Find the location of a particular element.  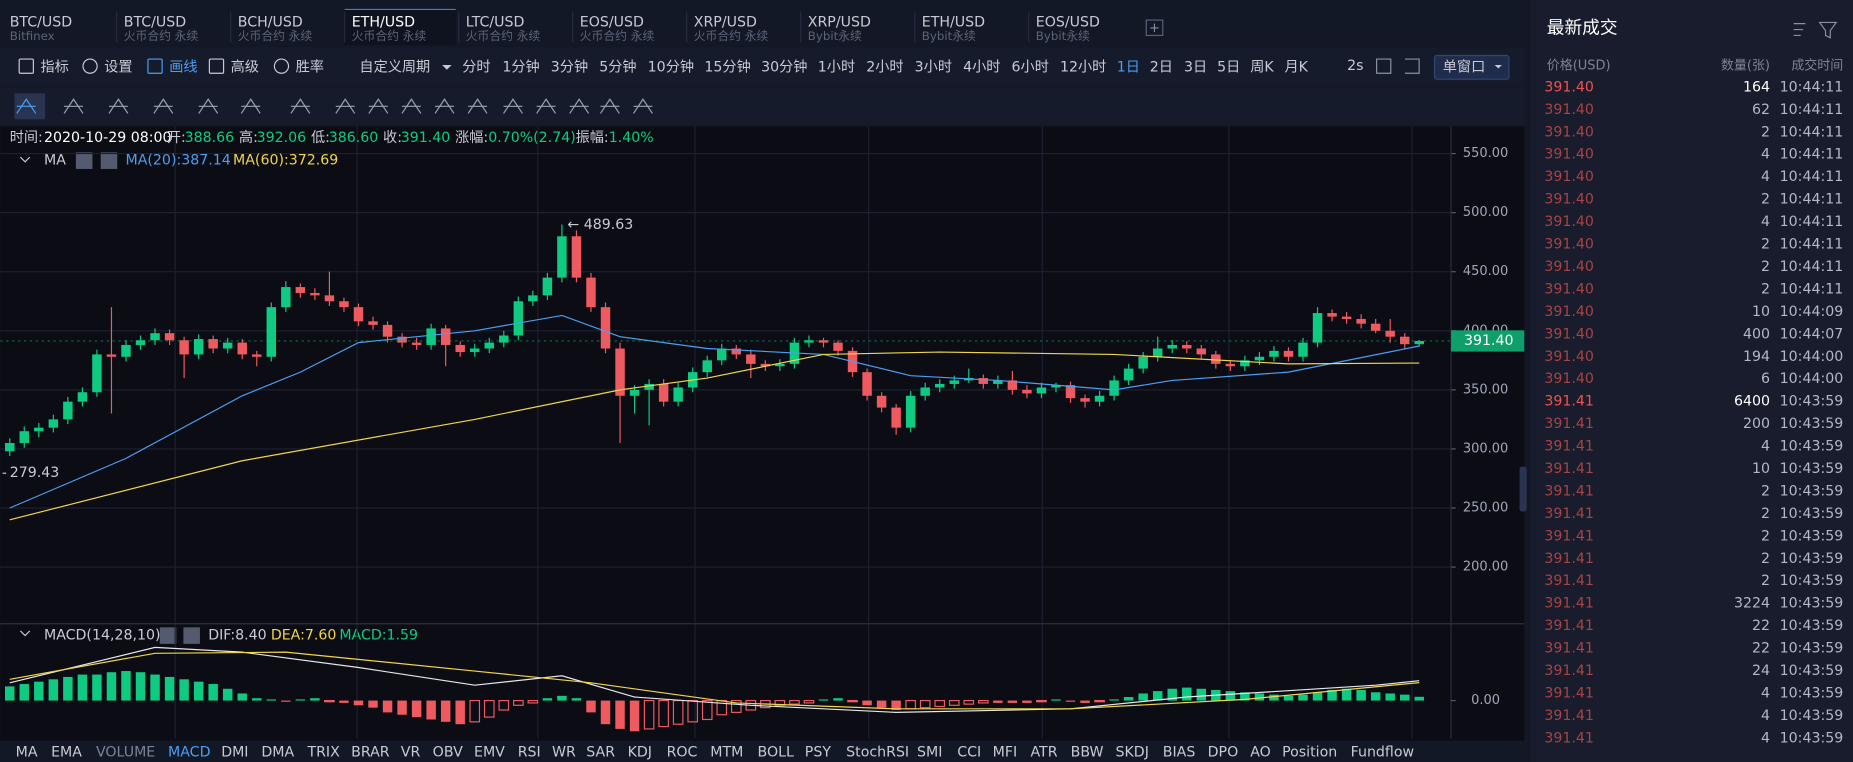

indicator: SMI is located at coordinates (929, 753).